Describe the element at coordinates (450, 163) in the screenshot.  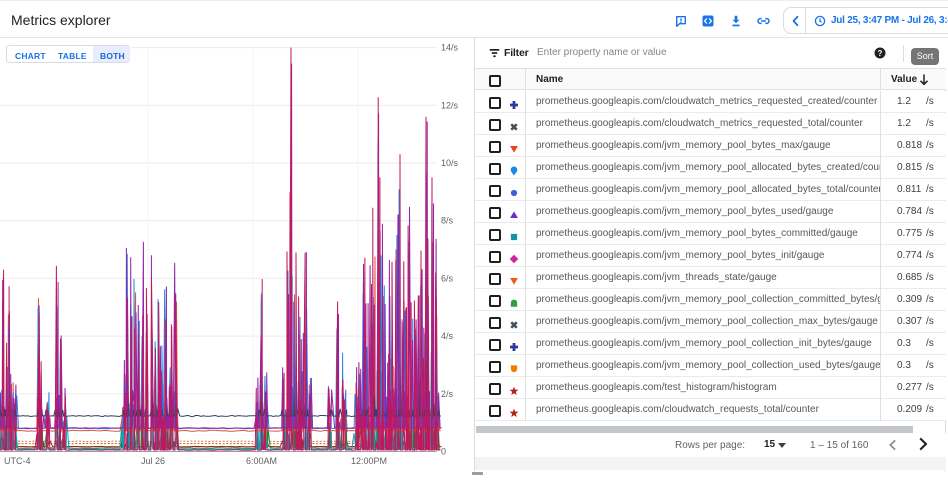
I see `svg-text: 10/s` at that location.